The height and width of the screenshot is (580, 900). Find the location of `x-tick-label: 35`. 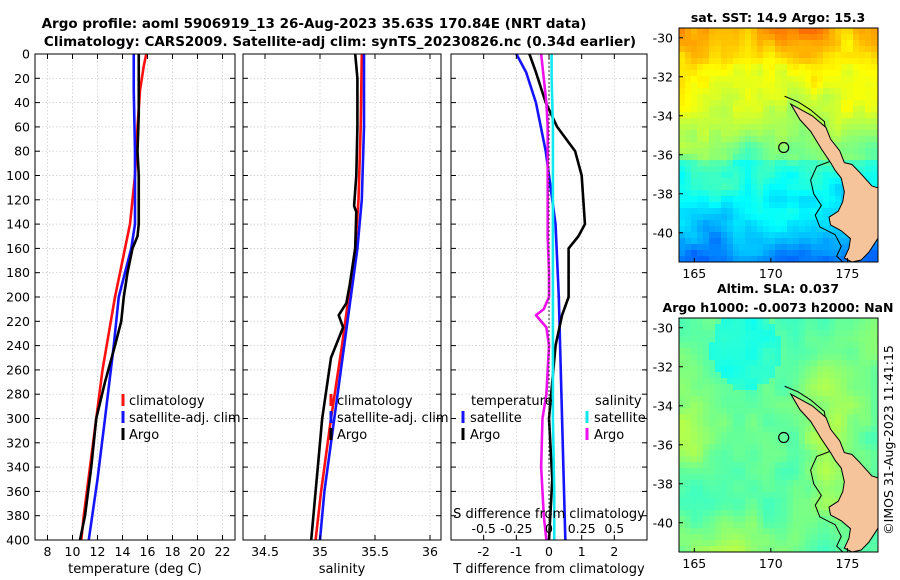

x-tick-label: 35 is located at coordinates (320, 551).